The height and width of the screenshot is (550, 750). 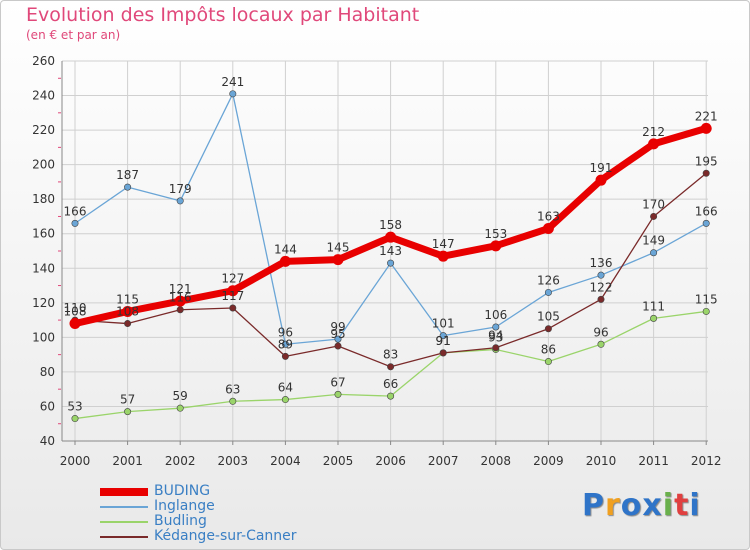 What do you see at coordinates (706, 211) in the screenshot?
I see `data-label: 166` at bounding box center [706, 211].